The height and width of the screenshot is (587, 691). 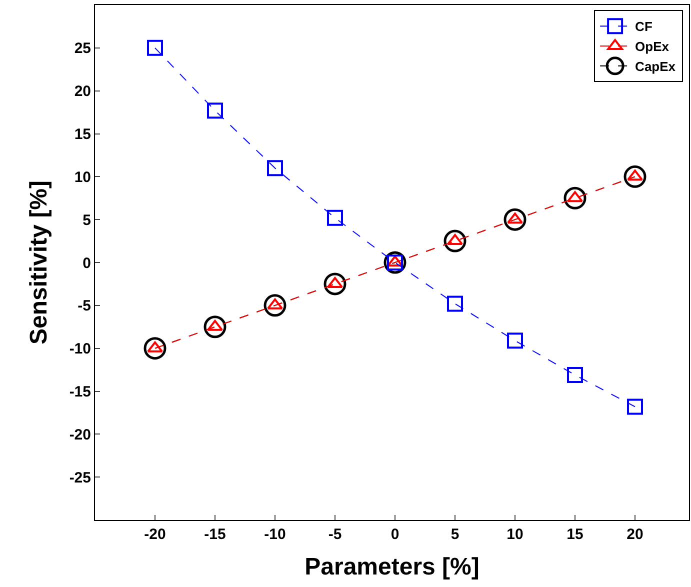 What do you see at coordinates (86, 220) in the screenshot?
I see `y-tick-label: 5` at bounding box center [86, 220].